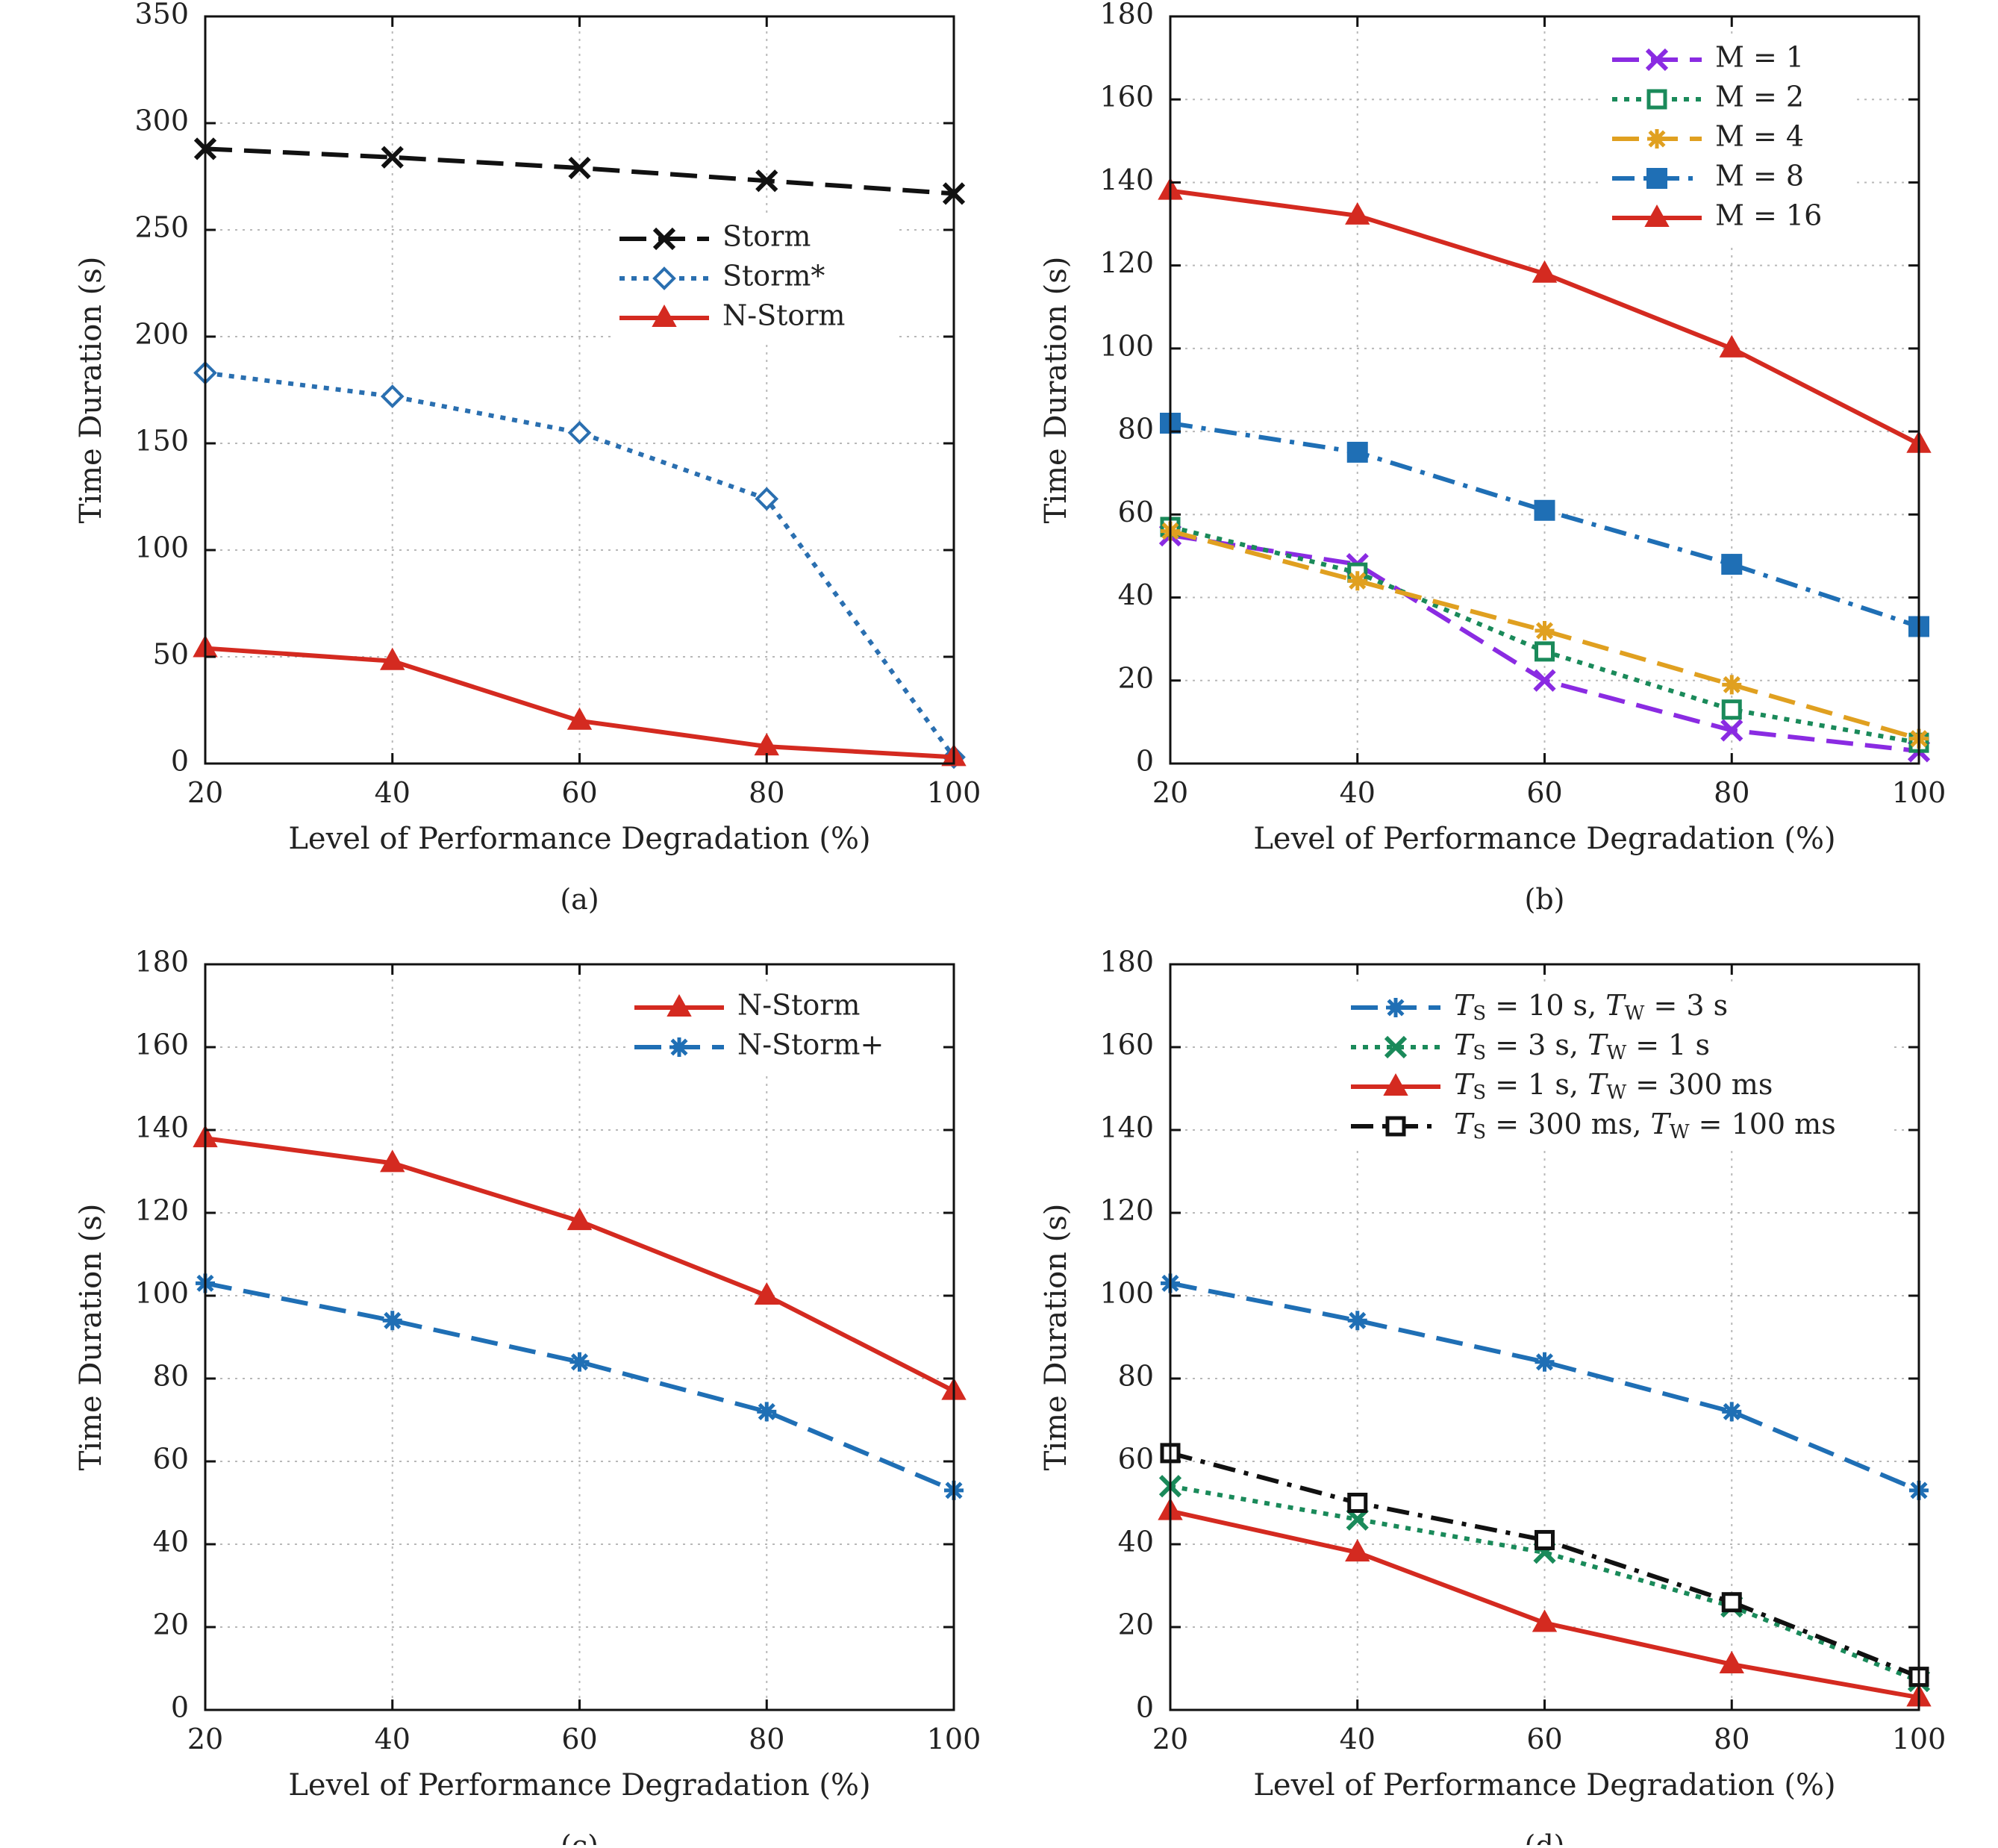  Describe the element at coordinates (1545, 899) in the screenshot. I see `panel-caption: (b)` at that location.